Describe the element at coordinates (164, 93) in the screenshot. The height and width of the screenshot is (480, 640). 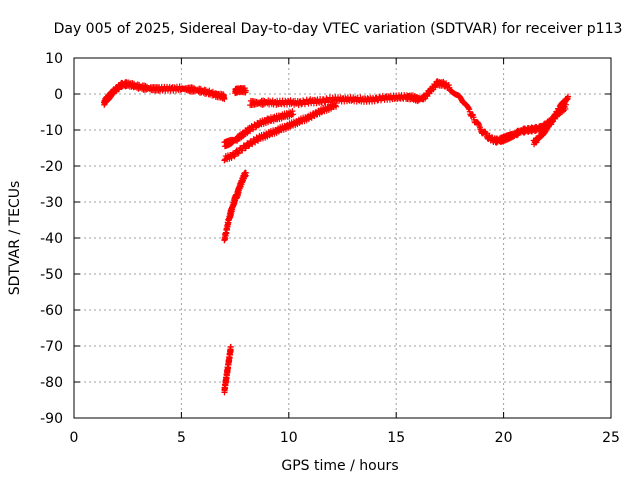
I see `series-early-arc` at that location.